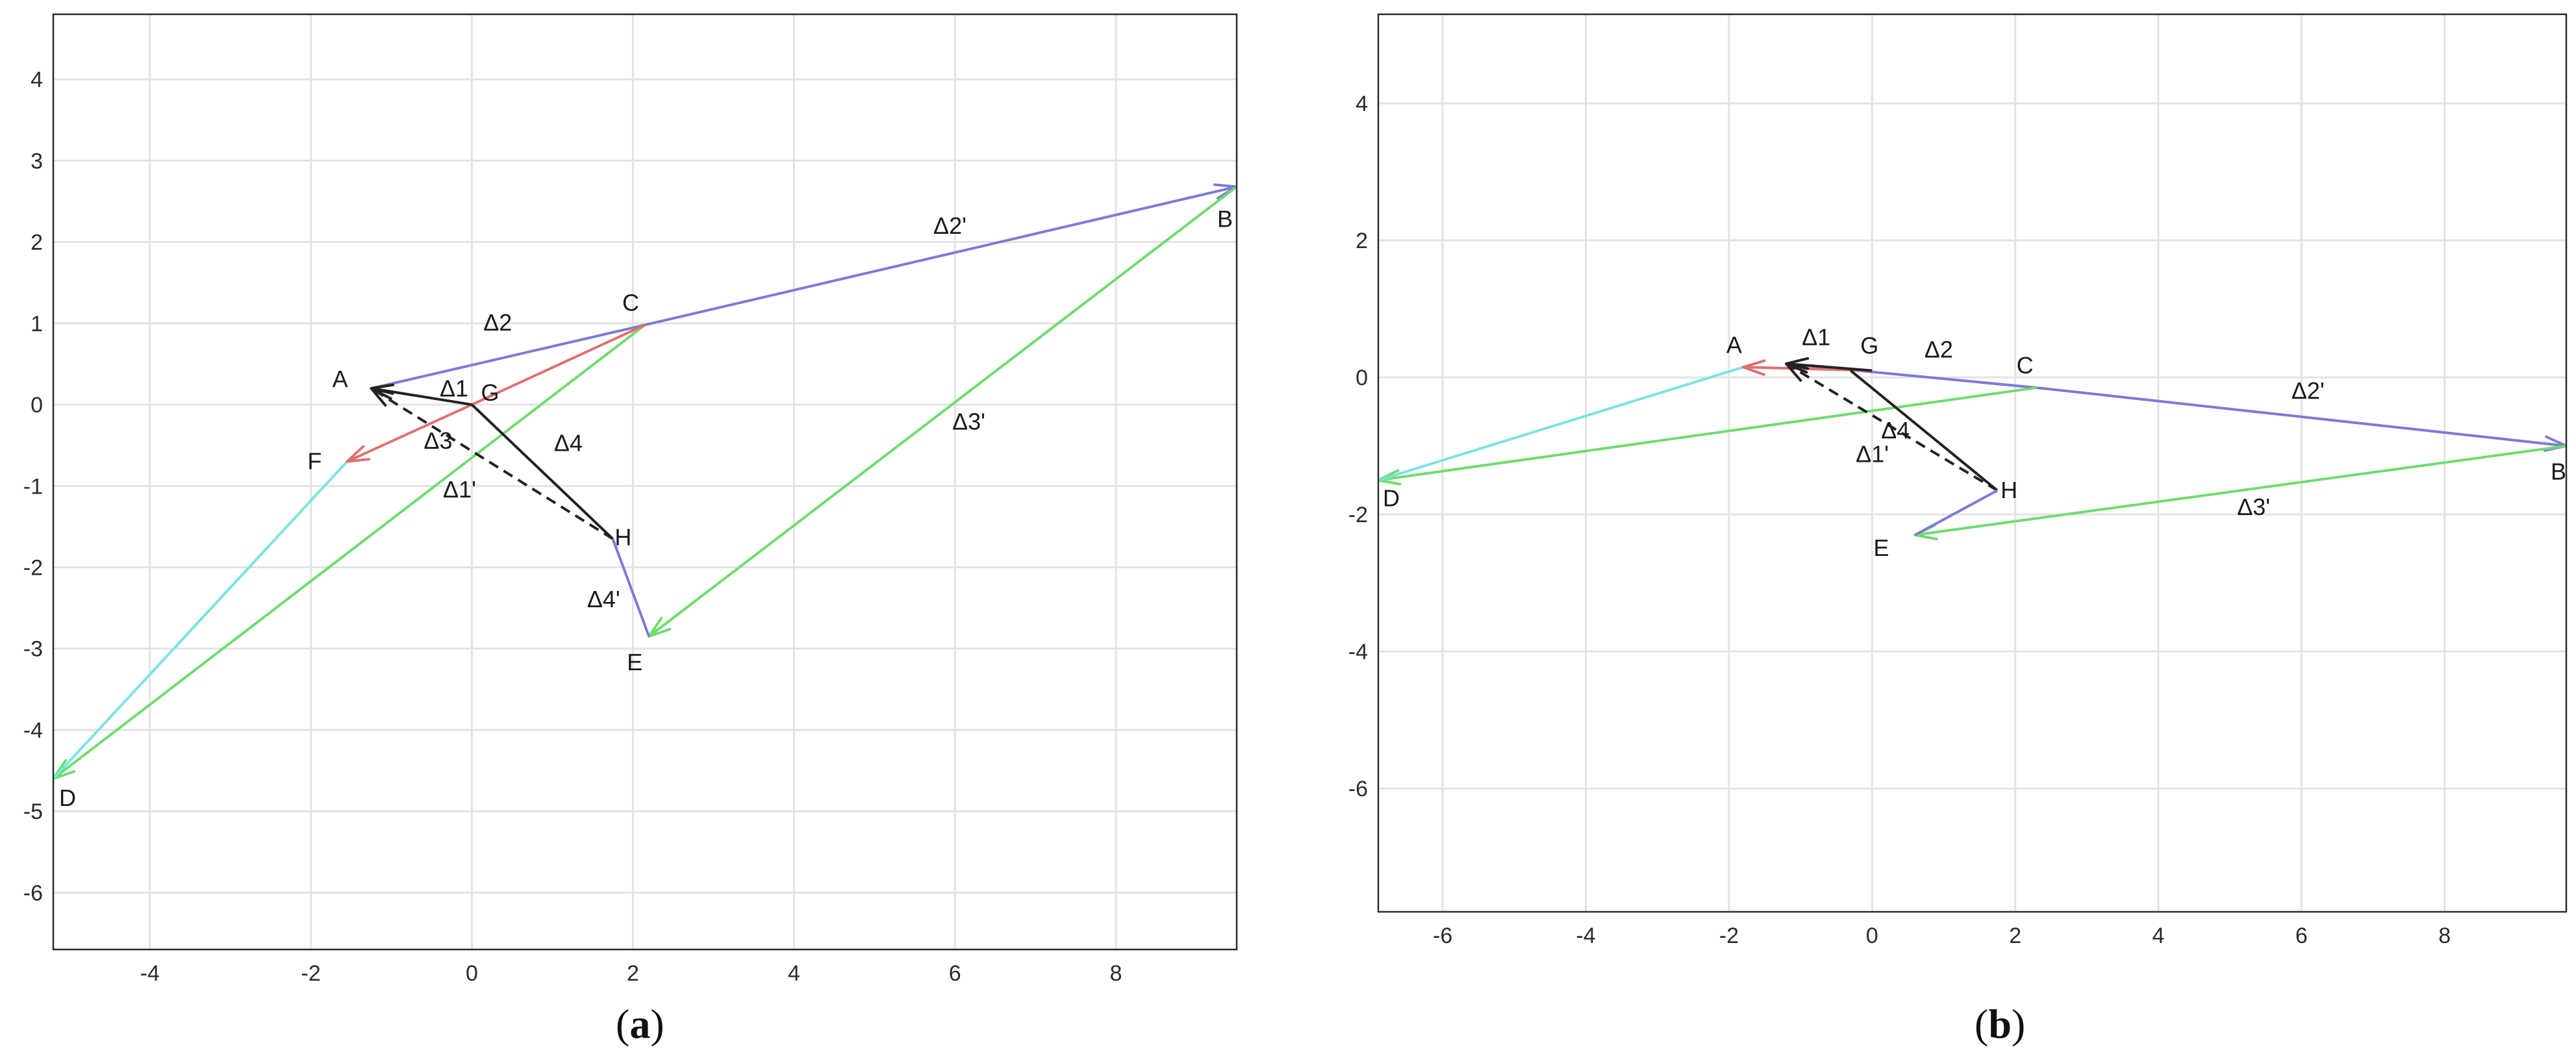  I want to click on vector-label: Δ3, so click(437, 440).